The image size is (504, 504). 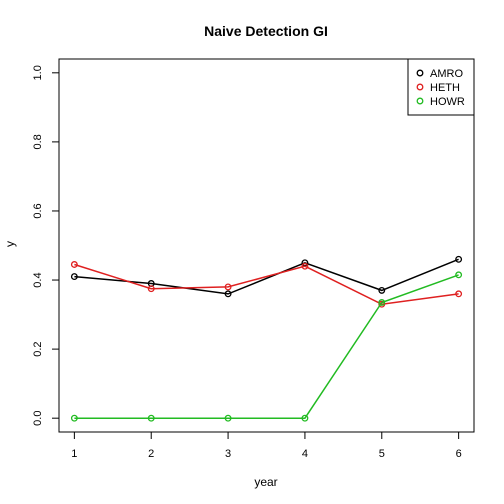 What do you see at coordinates (305, 454) in the screenshot?
I see `x-tick-label: 4` at bounding box center [305, 454].